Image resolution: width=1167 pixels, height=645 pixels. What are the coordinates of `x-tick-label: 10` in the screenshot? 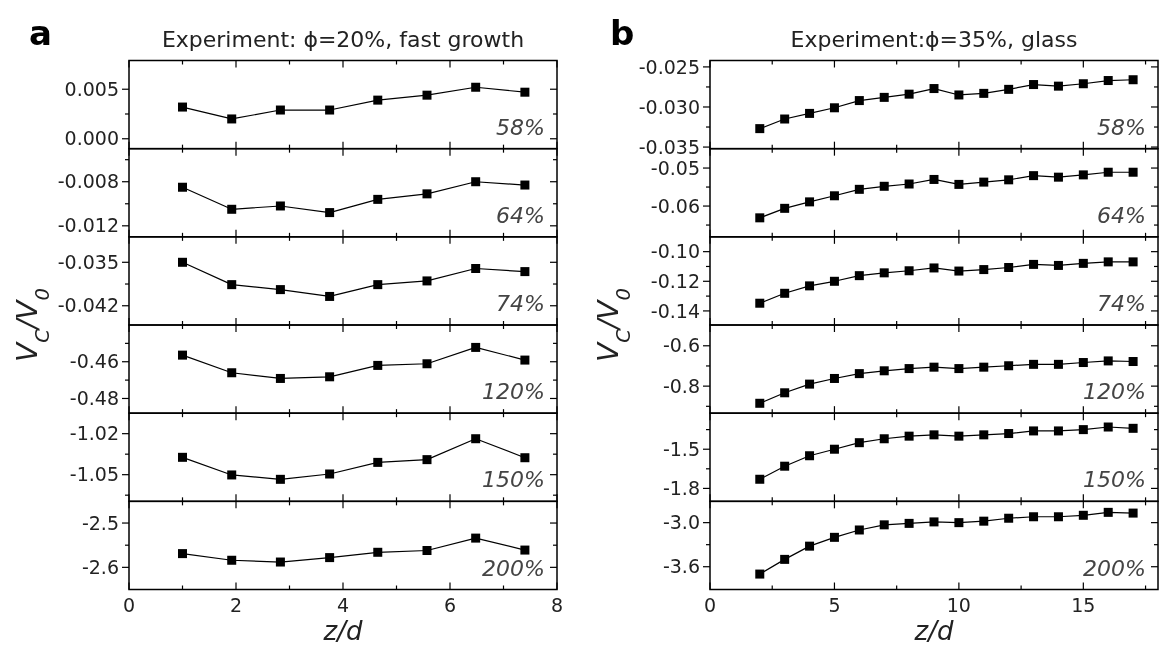 It's located at (958, 604).